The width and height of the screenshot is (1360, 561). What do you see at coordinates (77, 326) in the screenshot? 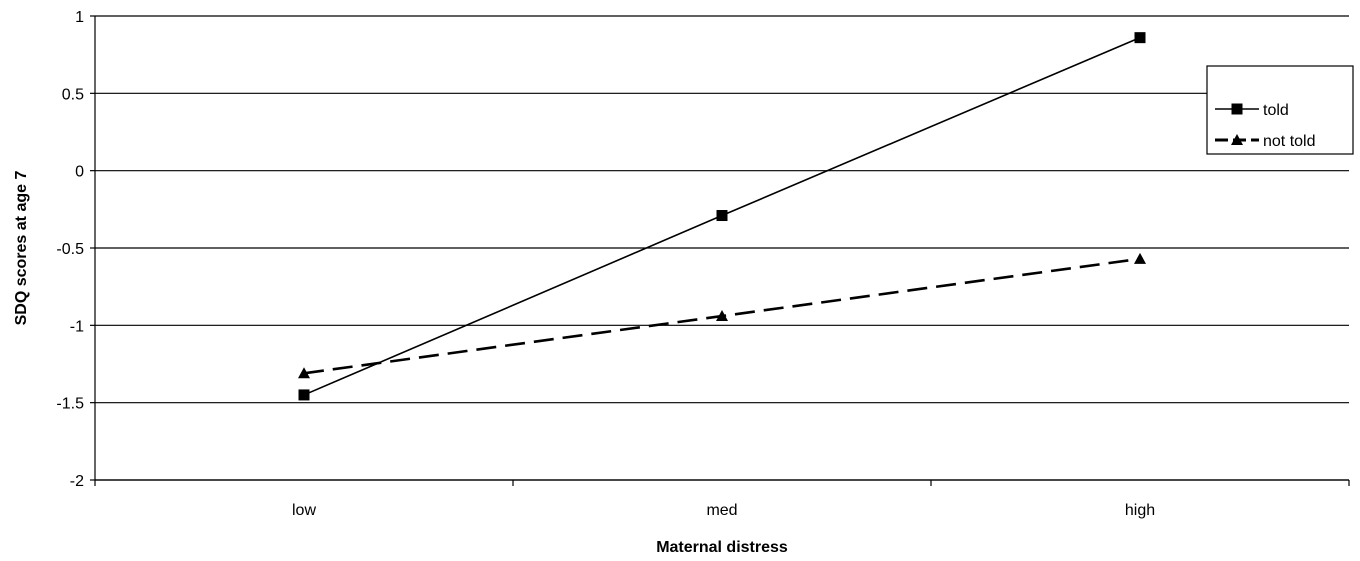
I see `y-tick-label: -1` at bounding box center [77, 326].